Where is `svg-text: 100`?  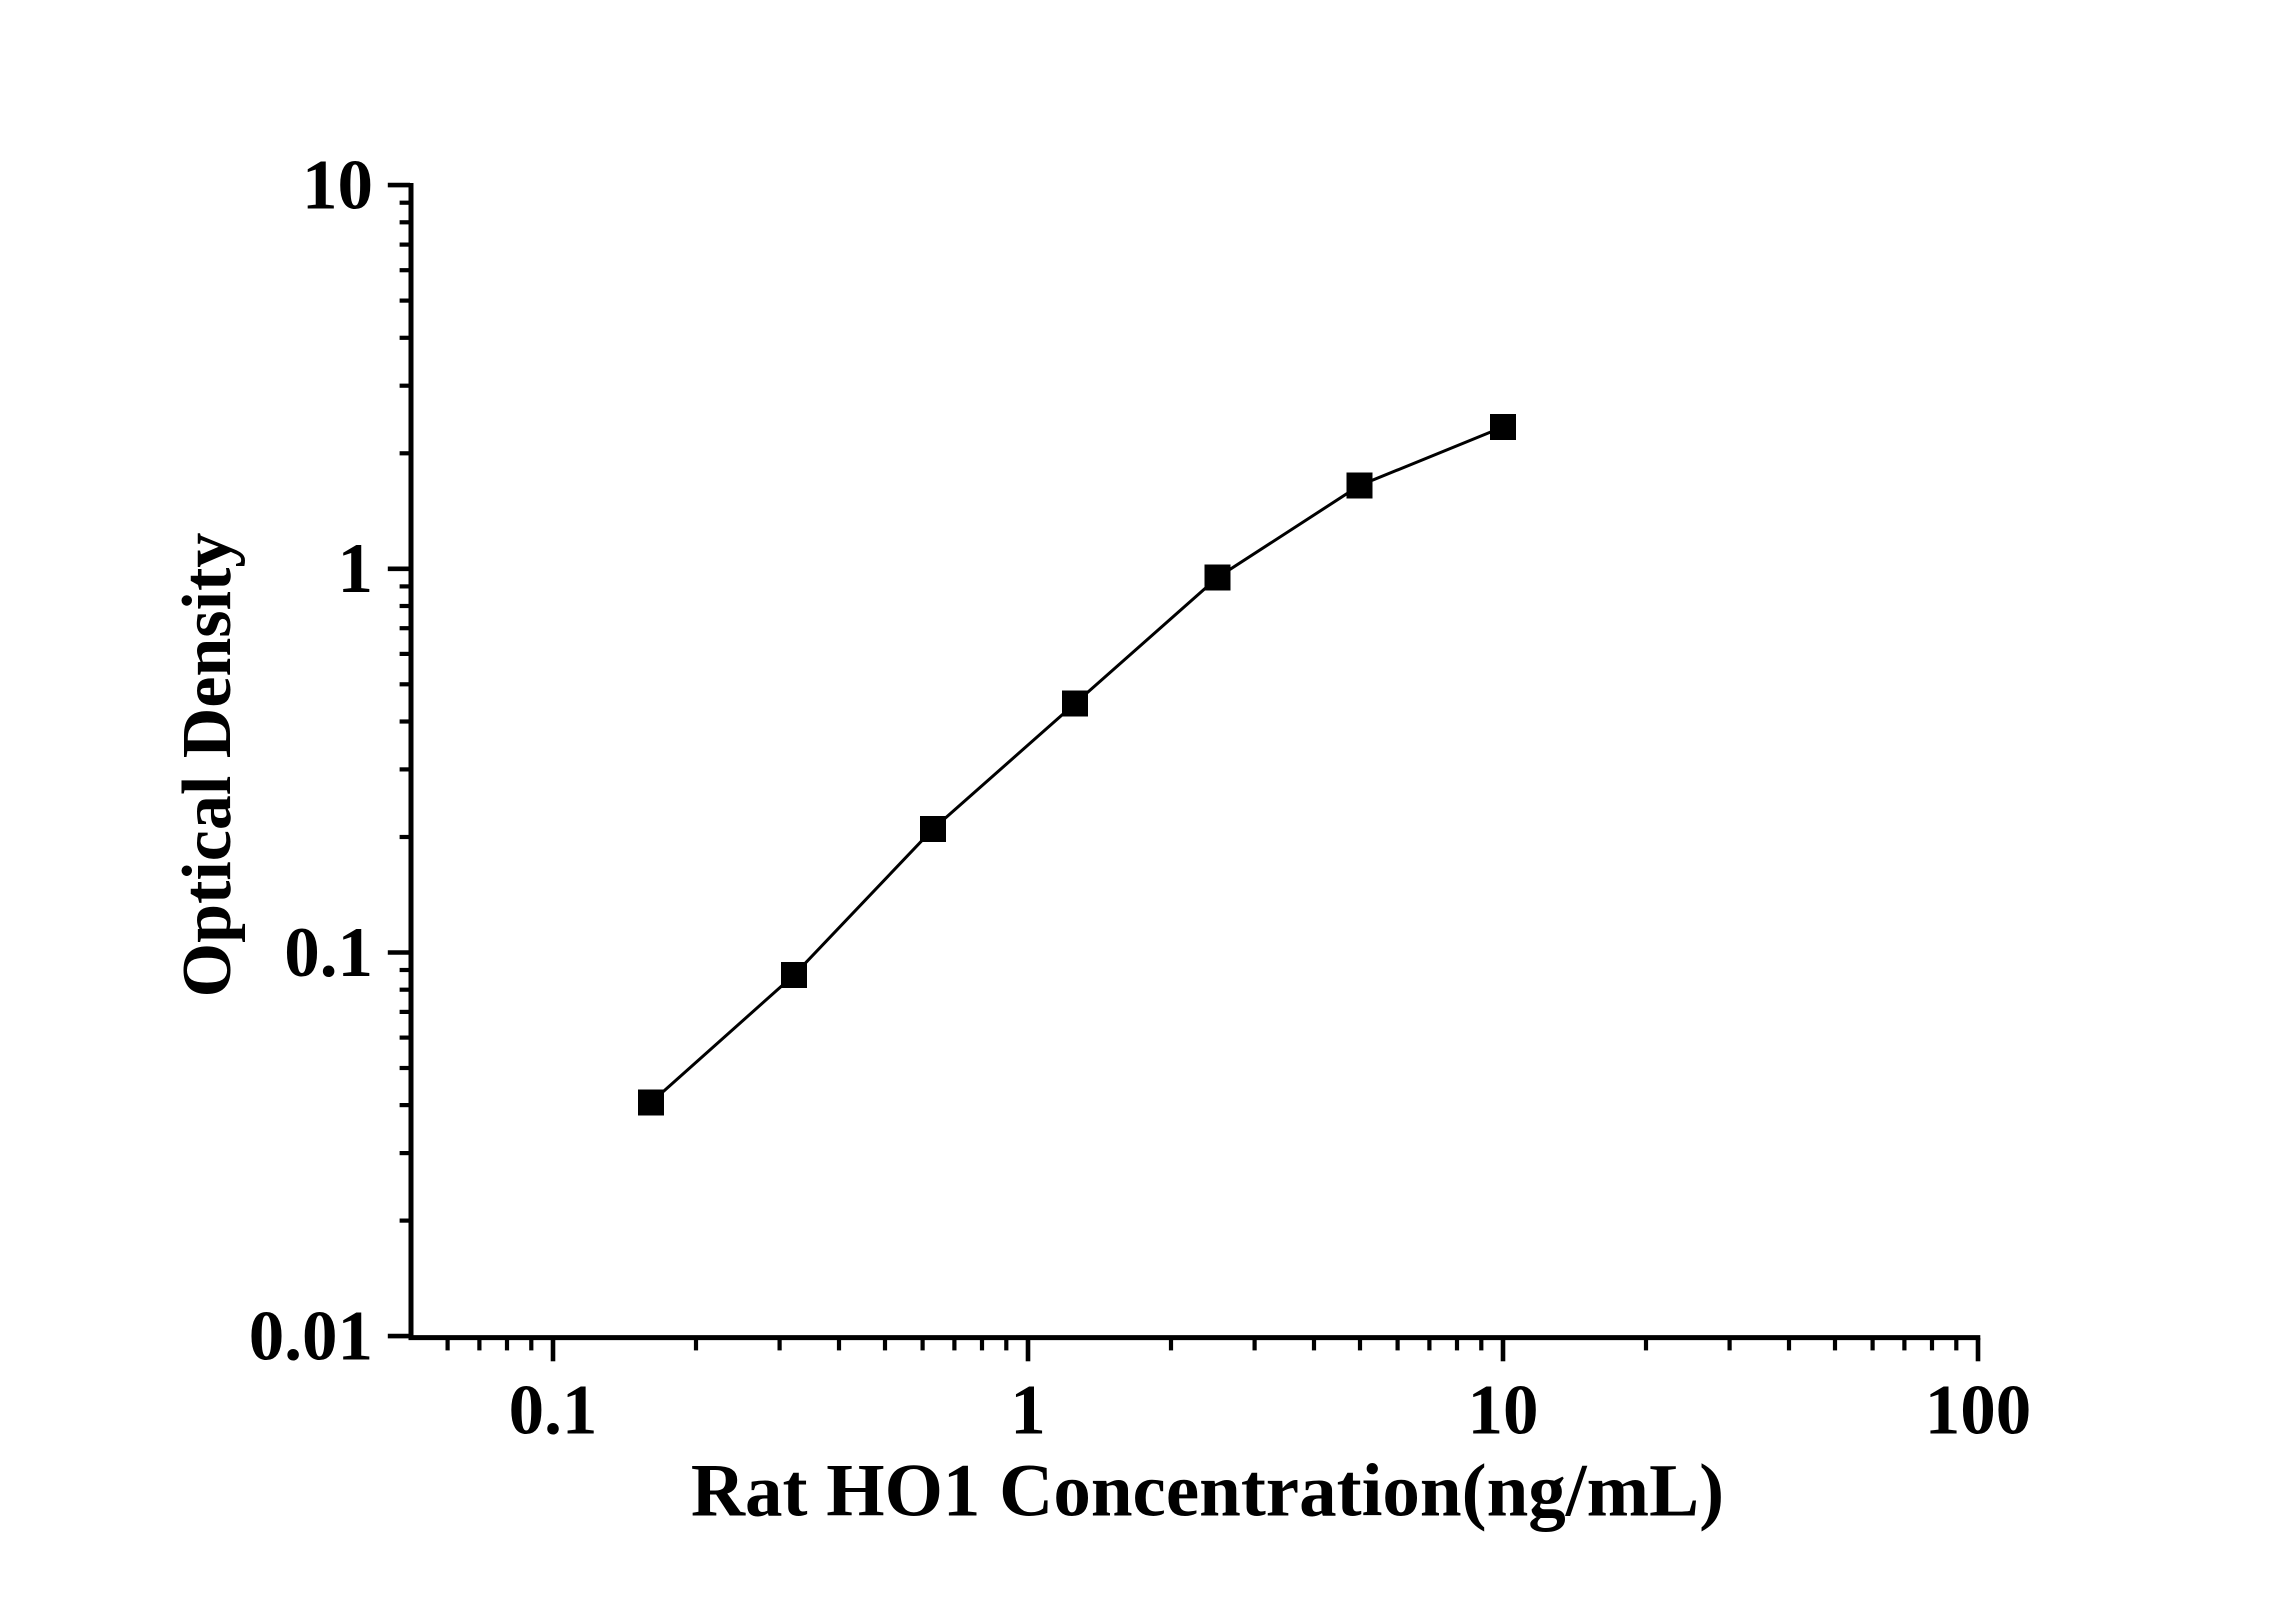
svg-text: 100 is located at coordinates (1978, 1411).